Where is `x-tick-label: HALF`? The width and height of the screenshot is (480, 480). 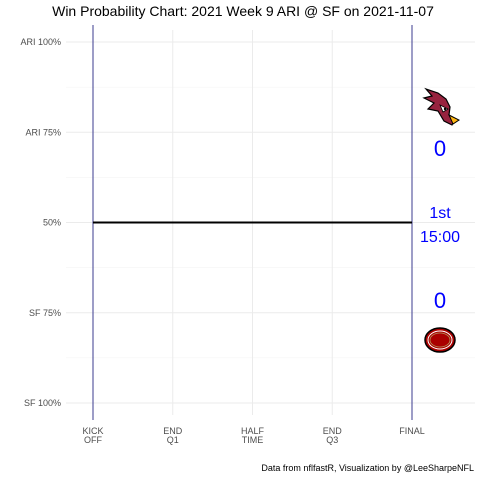
x-tick-label: HALF is located at coordinates (253, 431).